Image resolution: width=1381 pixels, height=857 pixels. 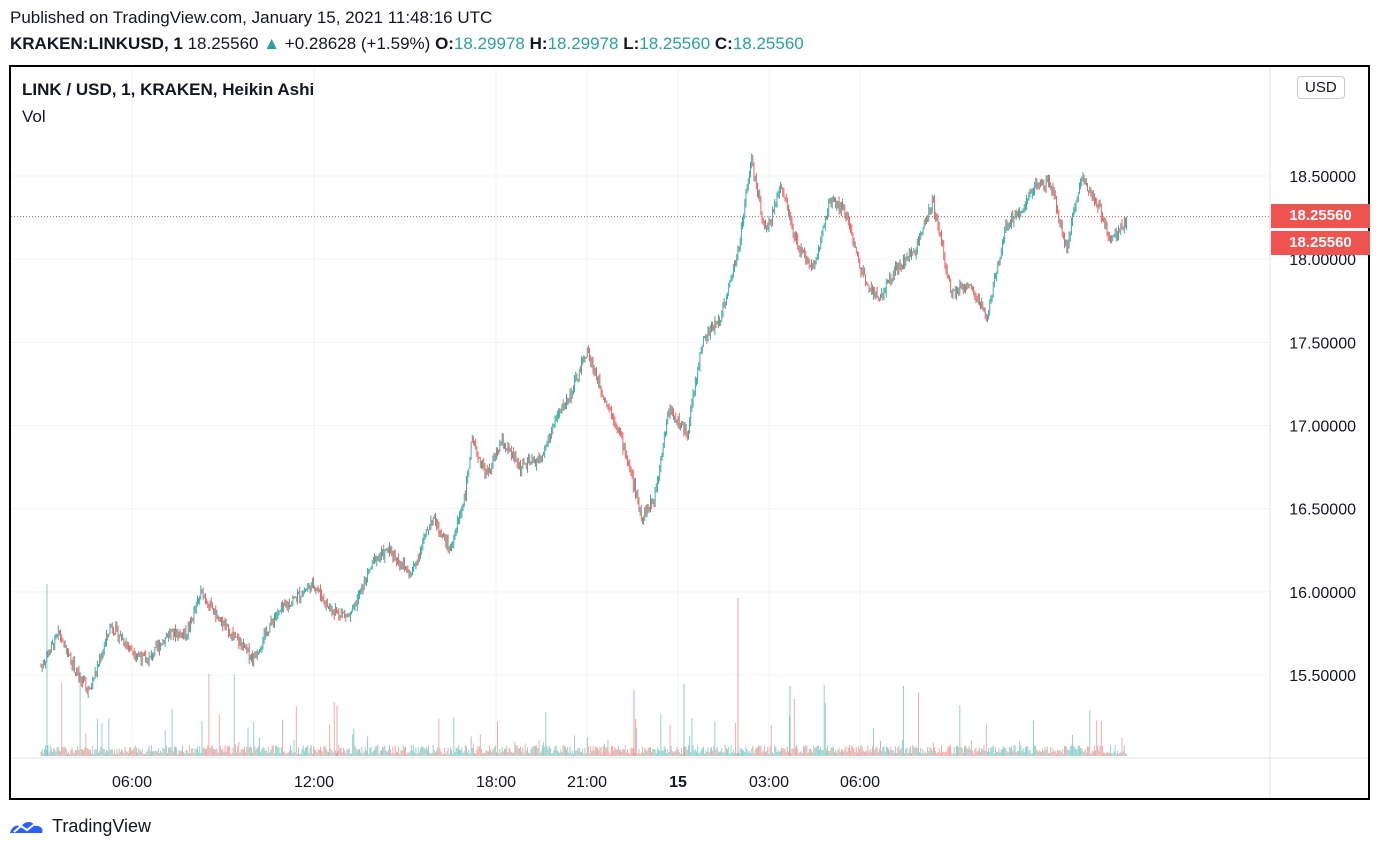 I want to click on close-price-tag: 18.25560, so click(x=1320, y=243).